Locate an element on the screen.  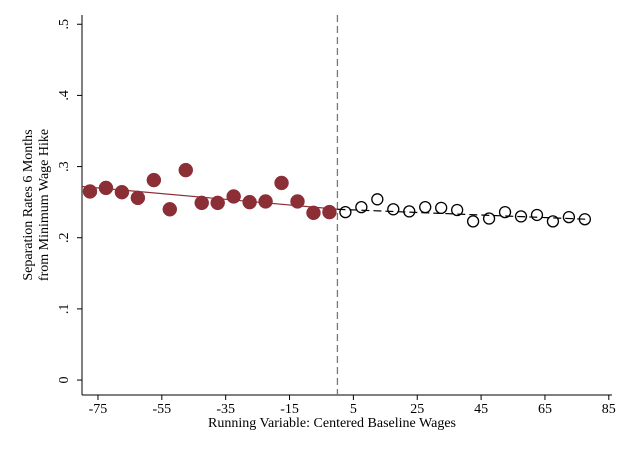
y-tick-label: 0 is located at coordinates (64, 380).